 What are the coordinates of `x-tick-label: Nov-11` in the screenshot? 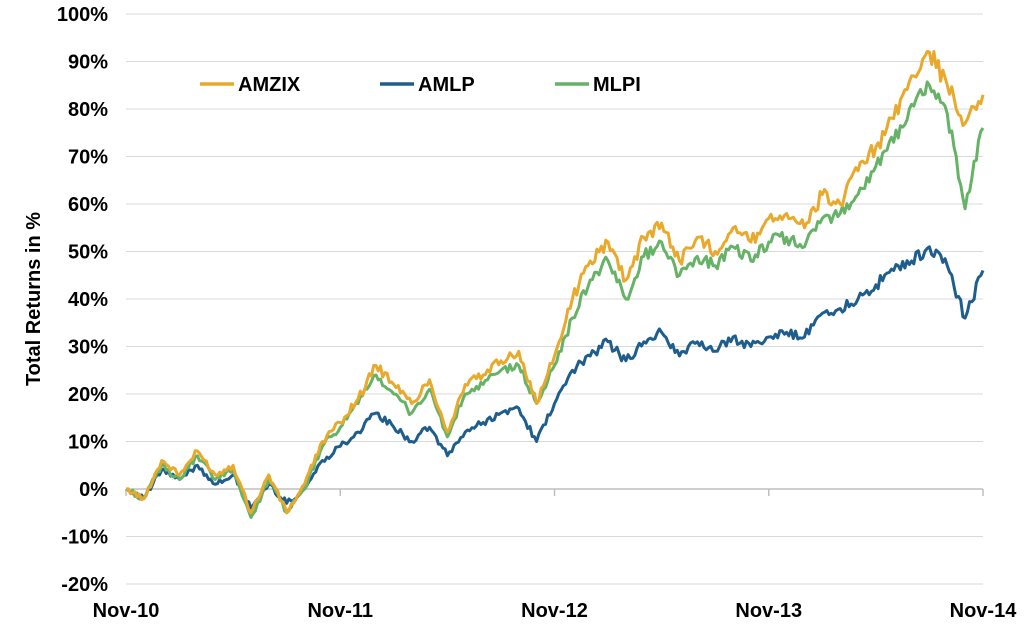 It's located at (340, 611).